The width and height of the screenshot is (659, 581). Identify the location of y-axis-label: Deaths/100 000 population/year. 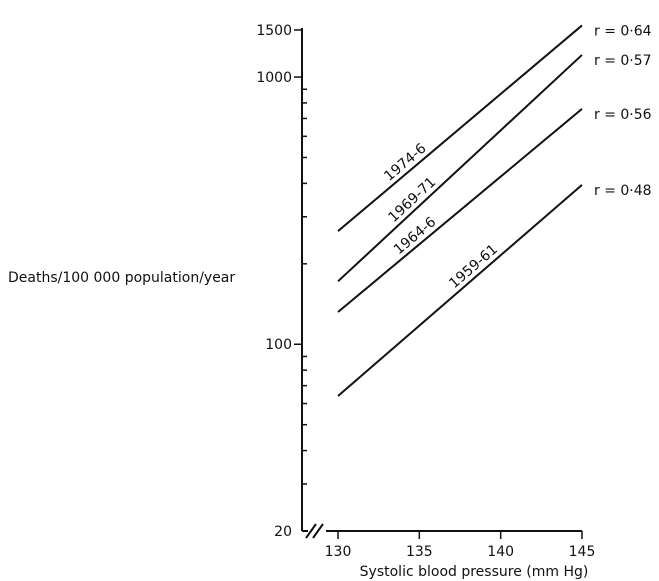
(121, 278).